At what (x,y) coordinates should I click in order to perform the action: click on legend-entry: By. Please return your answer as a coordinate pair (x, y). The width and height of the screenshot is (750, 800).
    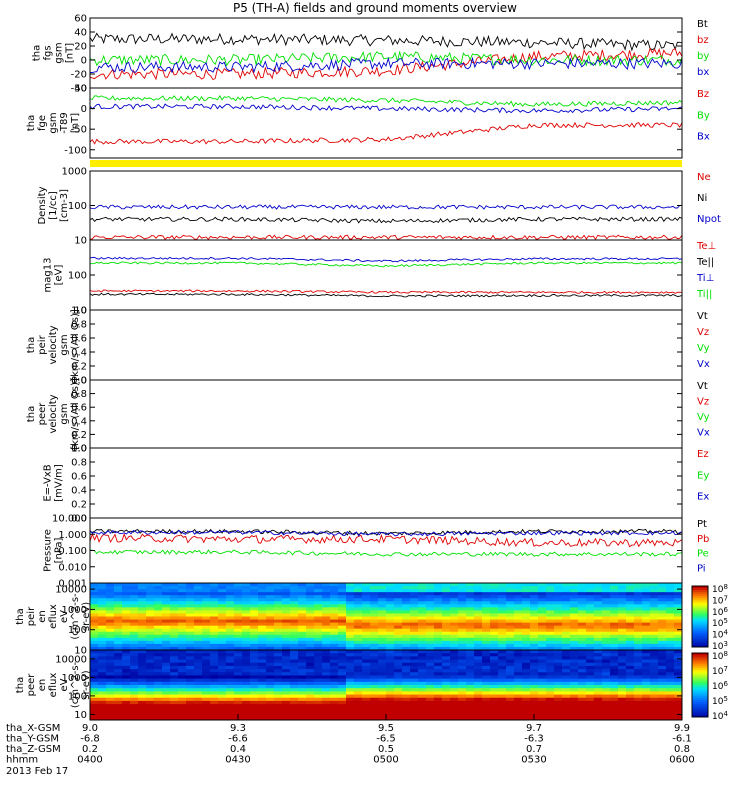
    Looking at the image, I should click on (703, 115).